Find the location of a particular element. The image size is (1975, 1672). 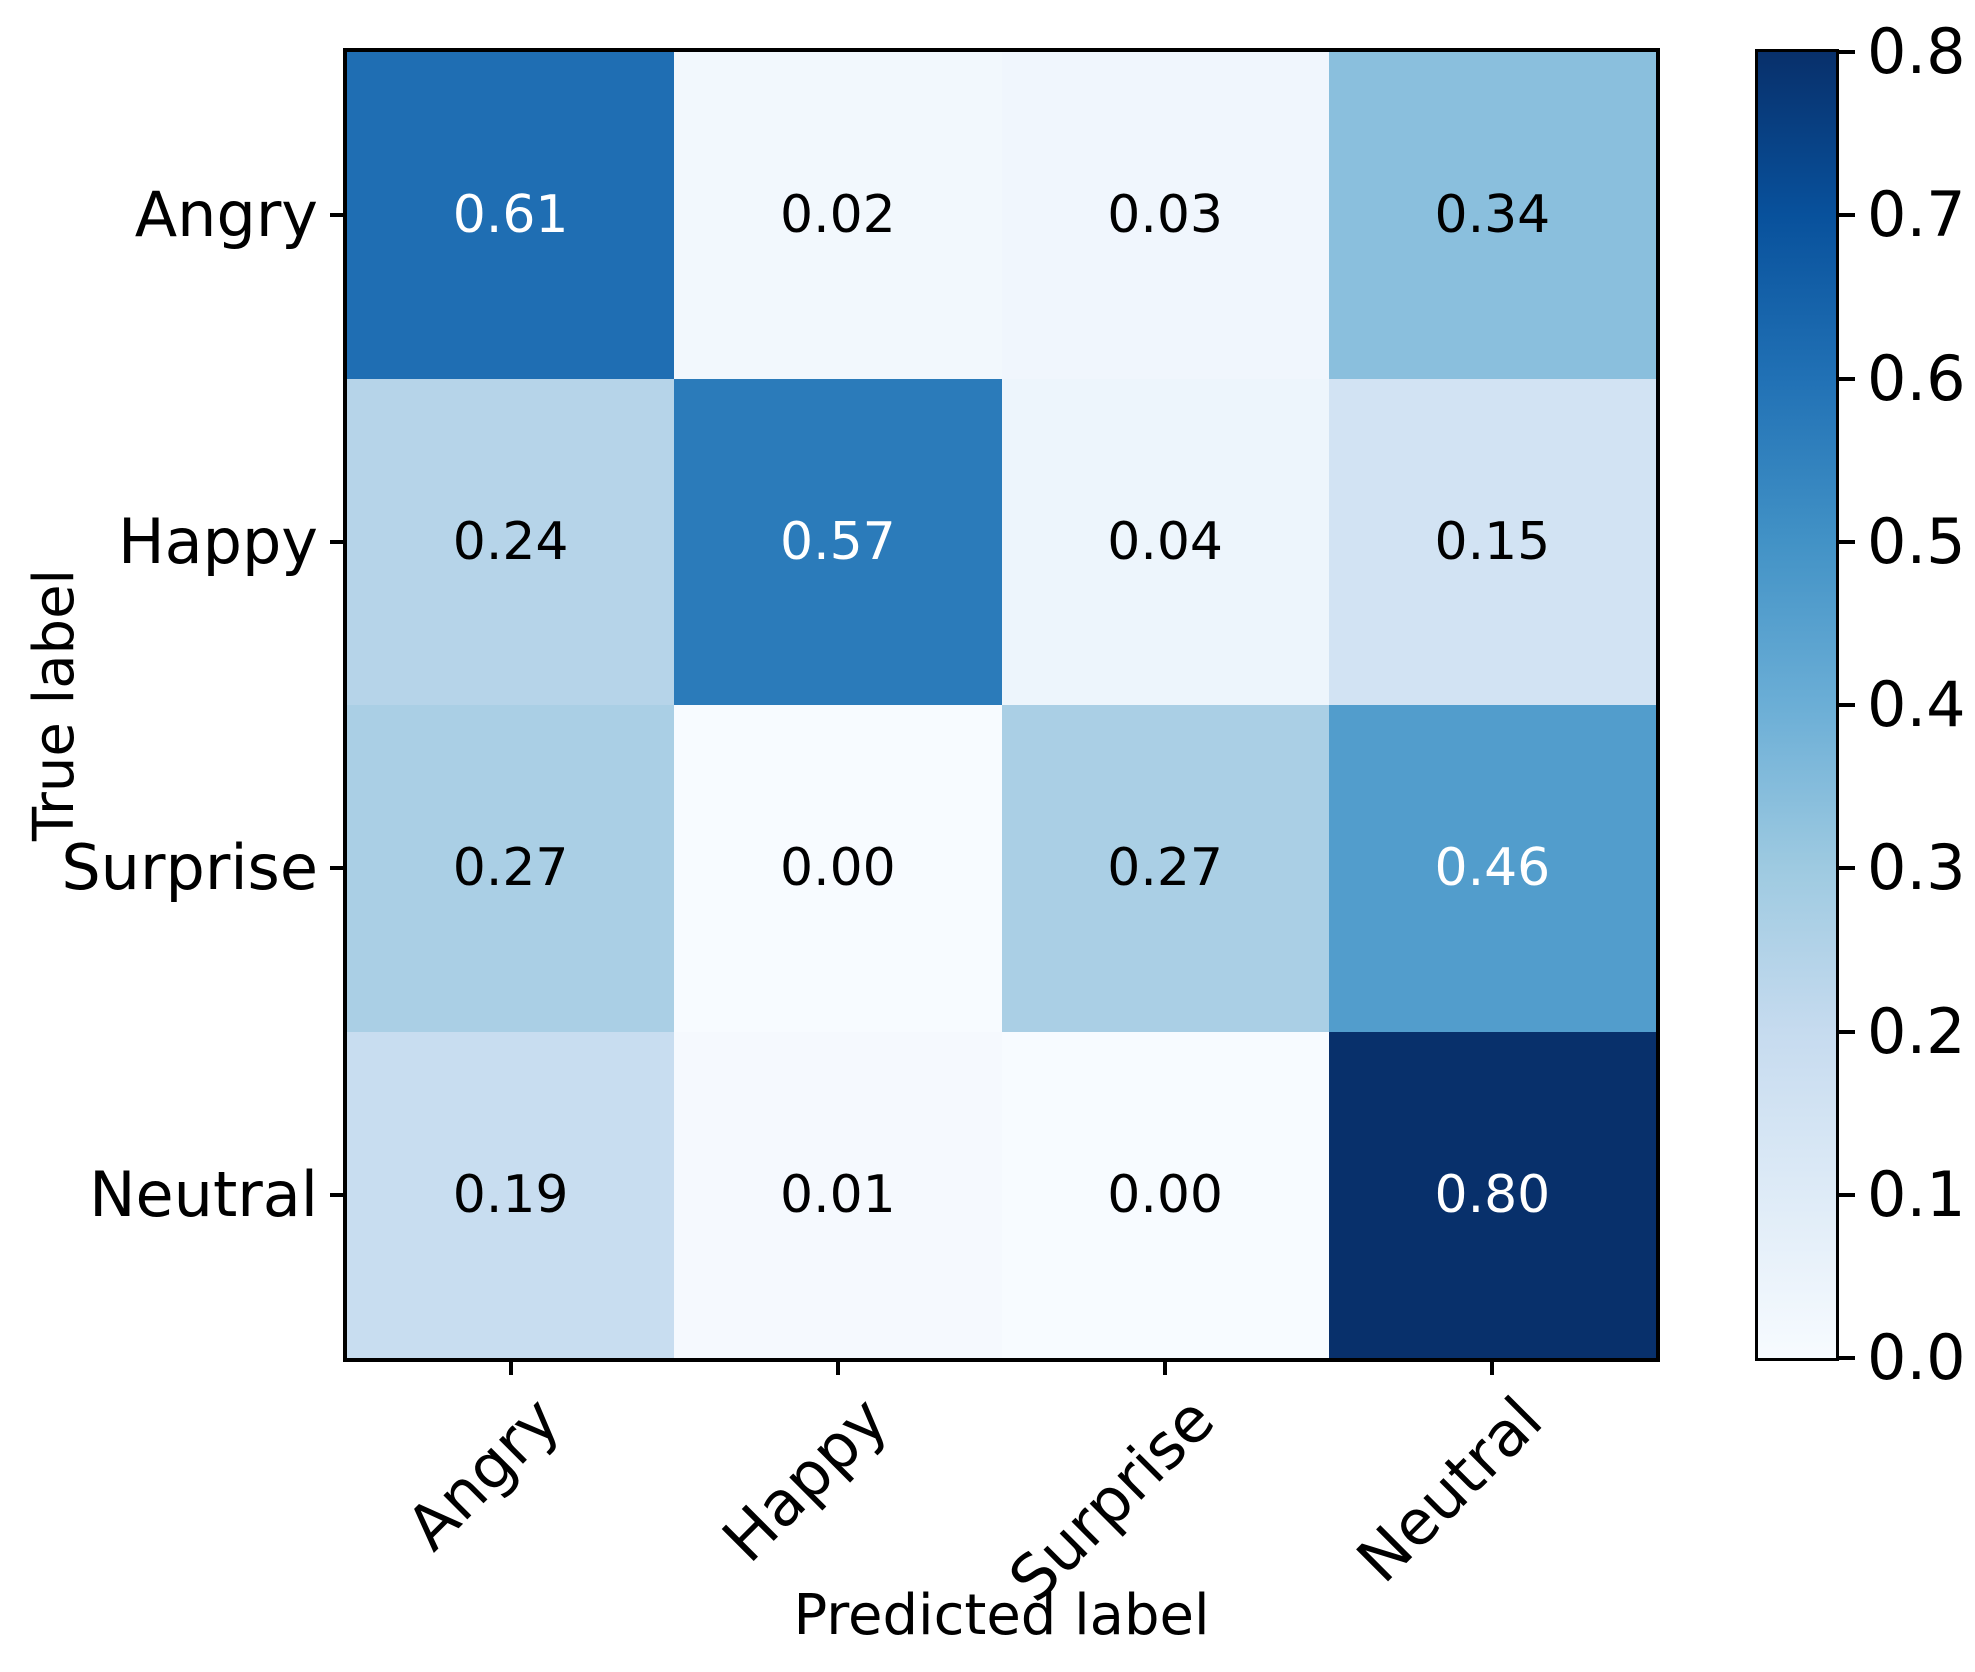

cell-value: 0.19 is located at coordinates (510, 1194).